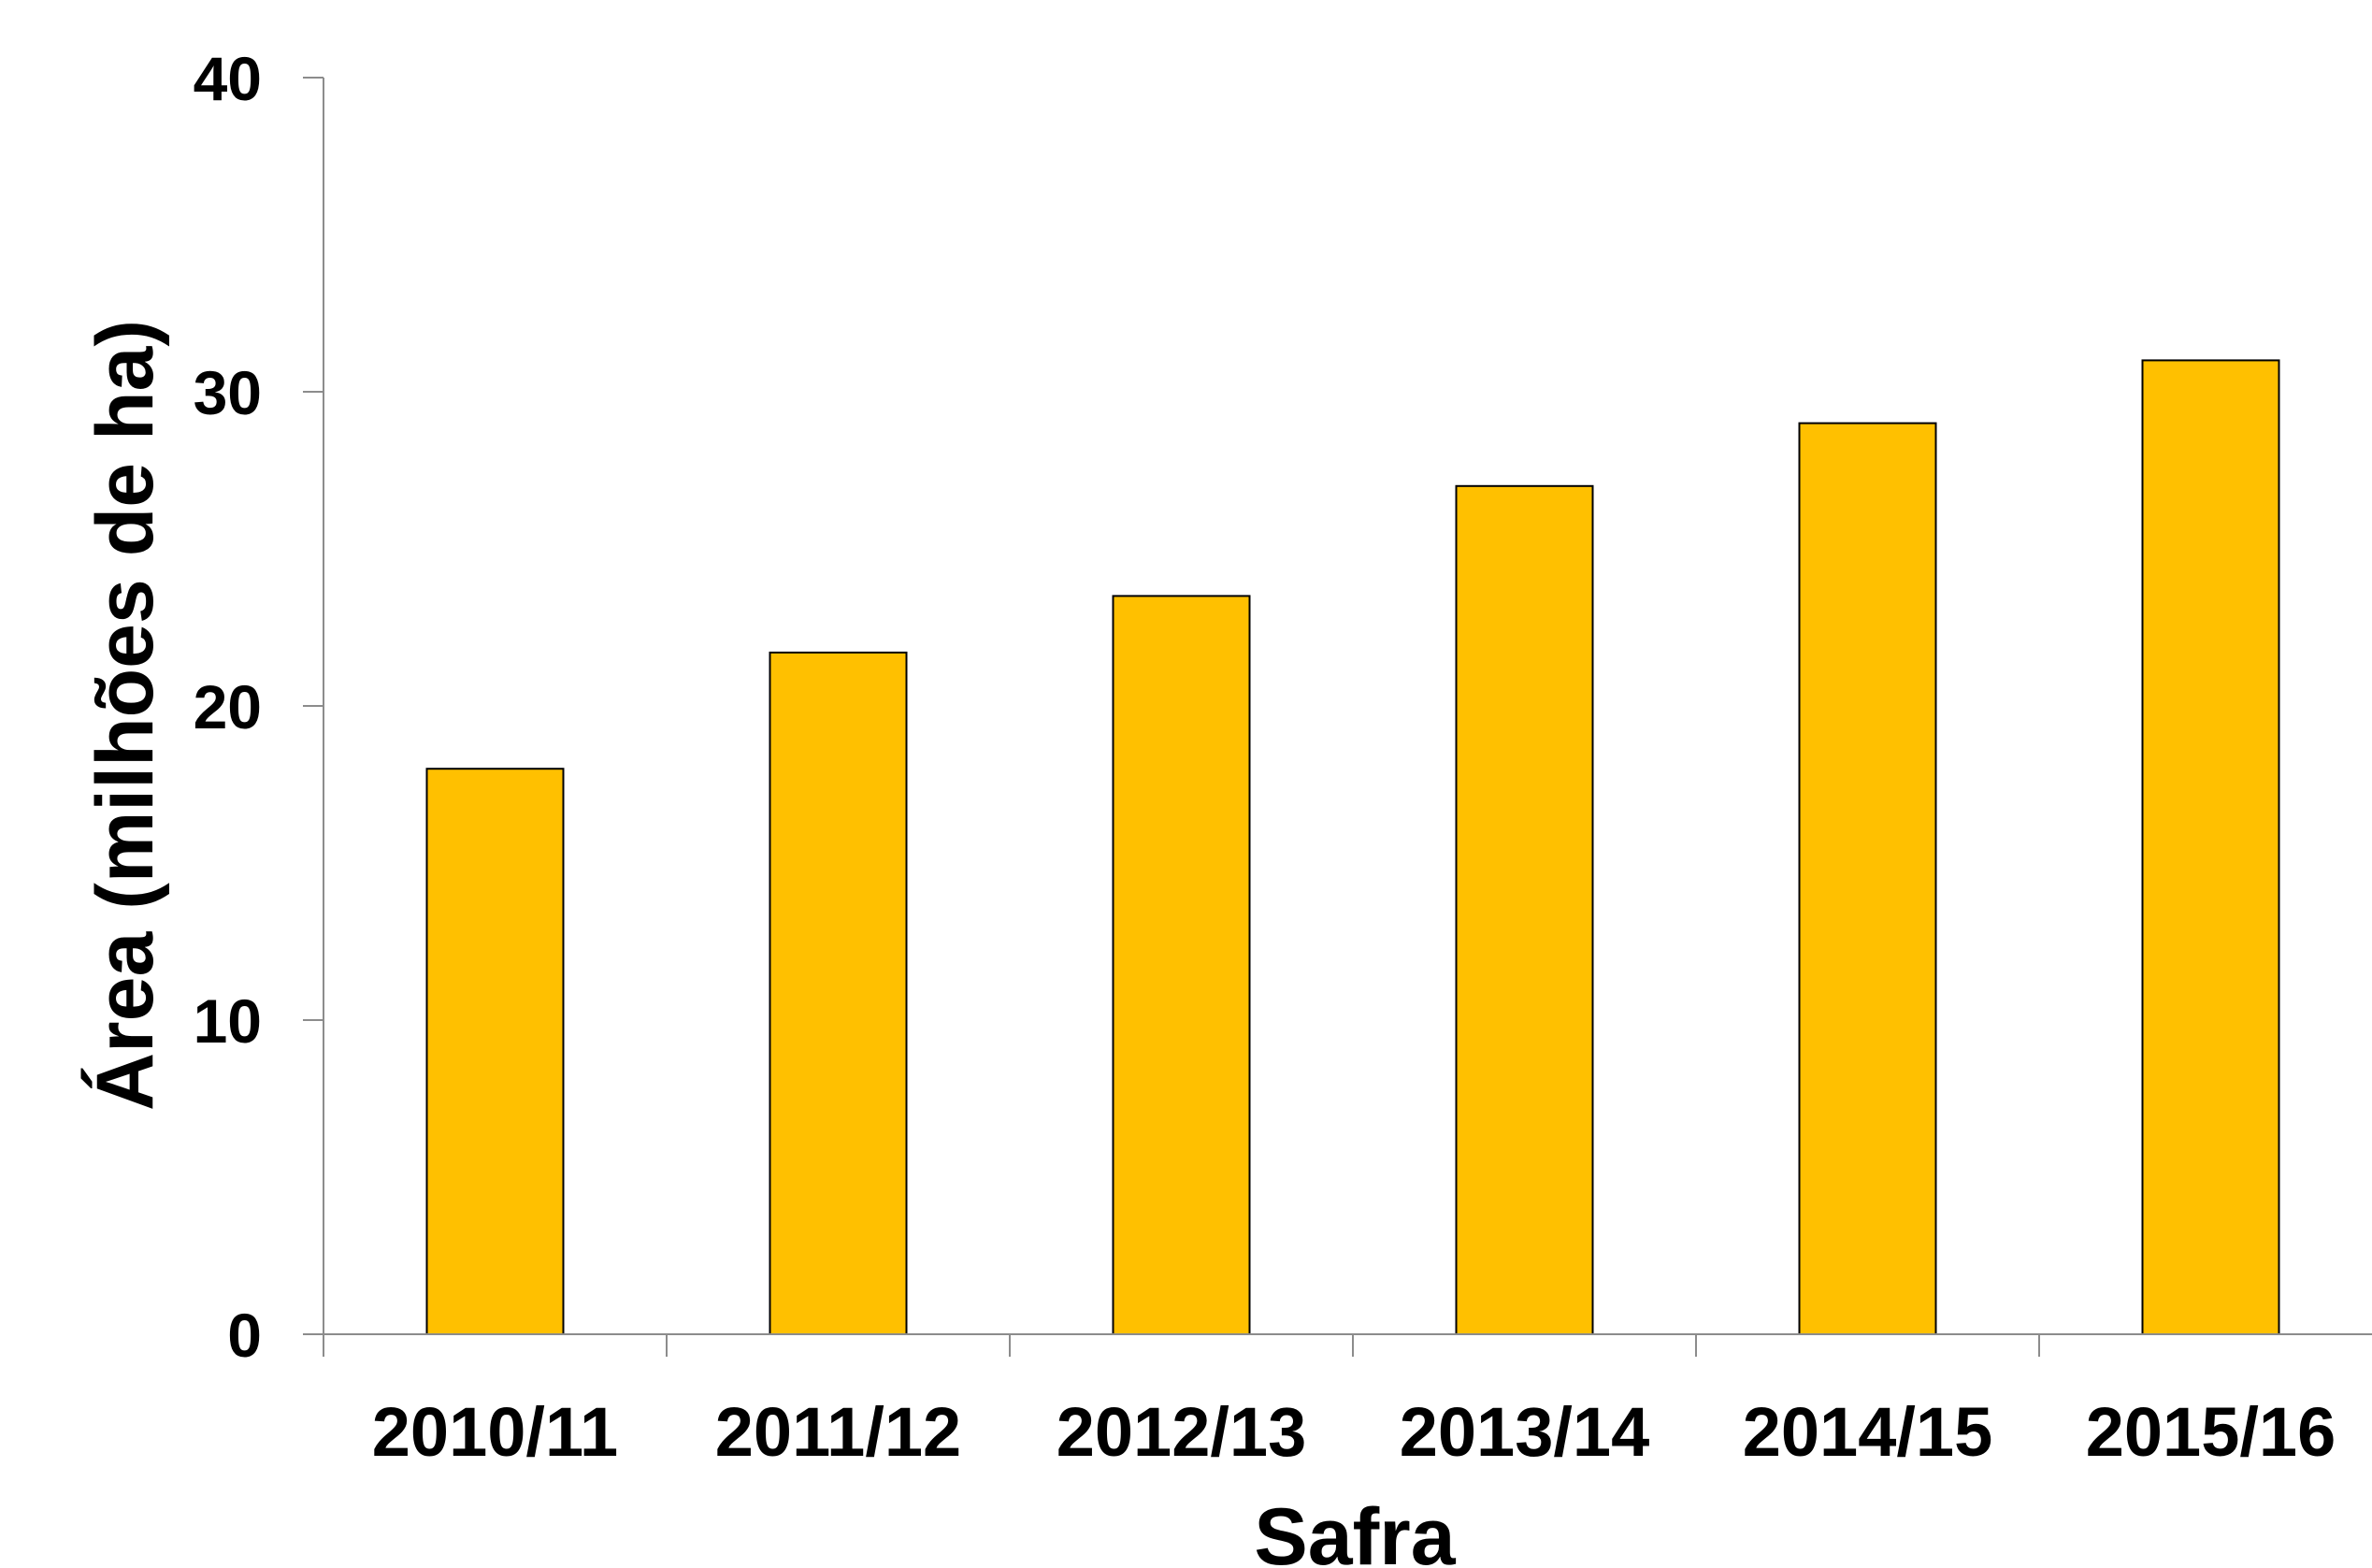 The image size is (2372, 1568). Describe the element at coordinates (1868, 1432) in the screenshot. I see `x-tick-label: 2014/15` at that location.